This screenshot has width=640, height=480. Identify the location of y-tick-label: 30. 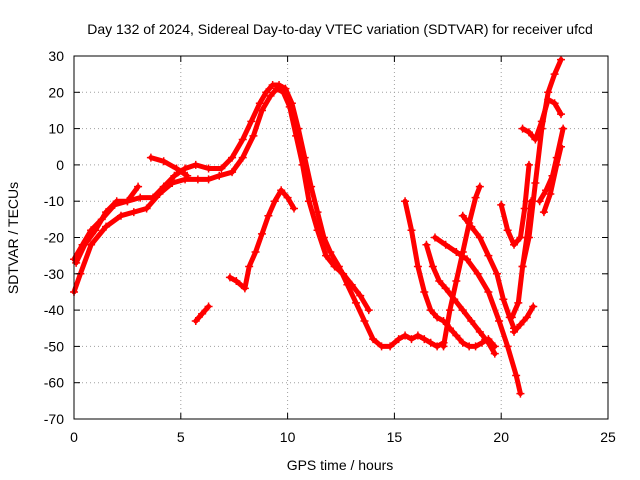
(56, 56).